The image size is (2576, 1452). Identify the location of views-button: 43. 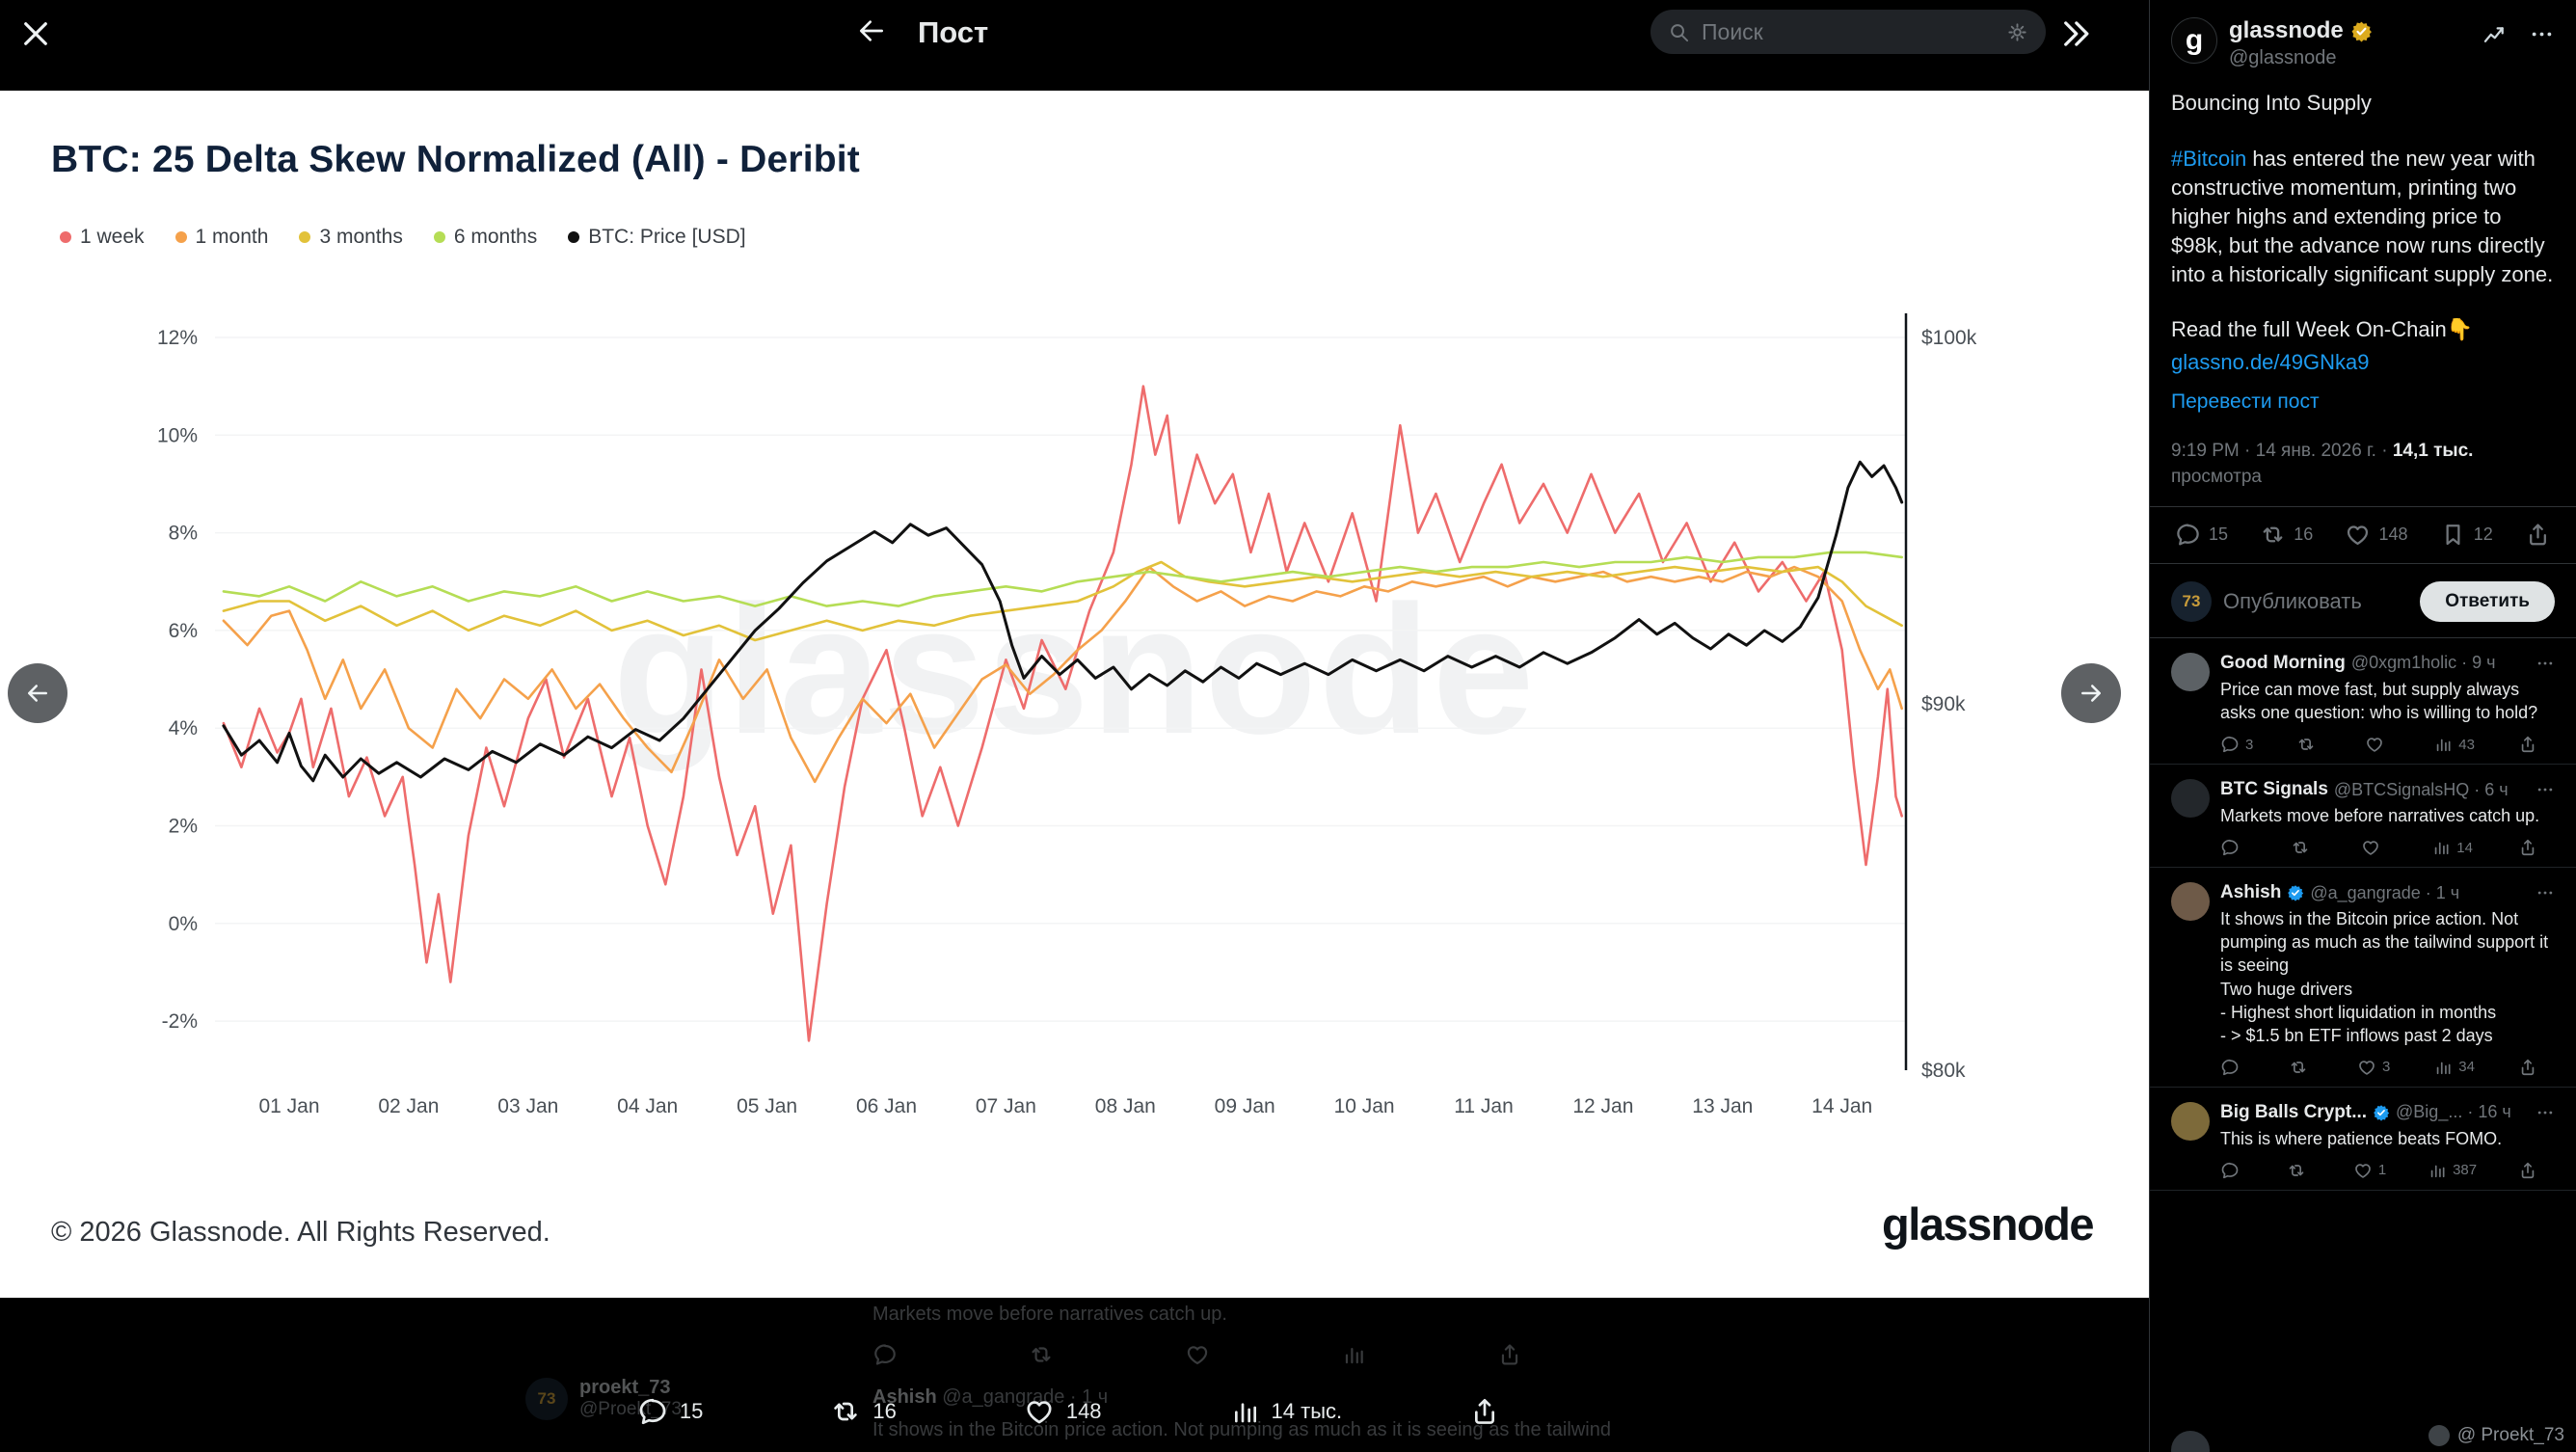
(2454, 744).